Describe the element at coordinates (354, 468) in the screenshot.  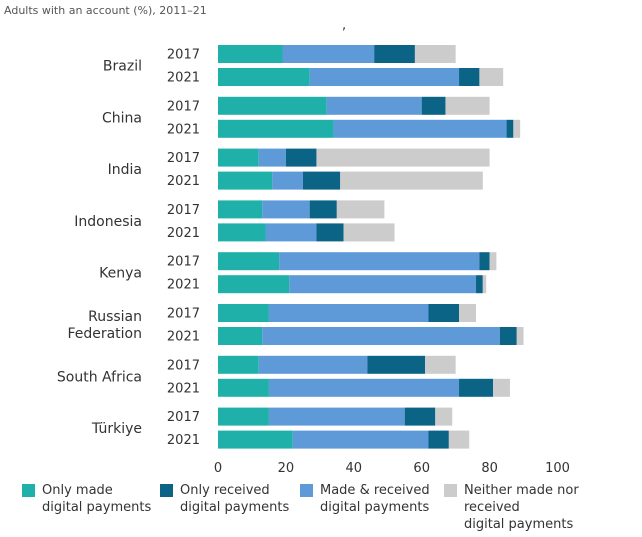
I see `x-tick-label: 40` at that location.